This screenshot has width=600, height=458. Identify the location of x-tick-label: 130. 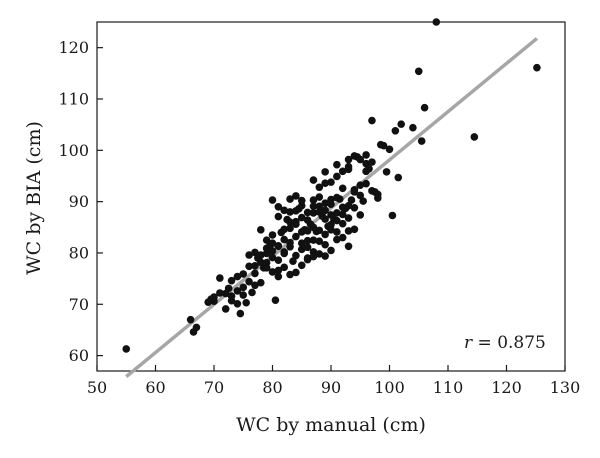
(565, 387).